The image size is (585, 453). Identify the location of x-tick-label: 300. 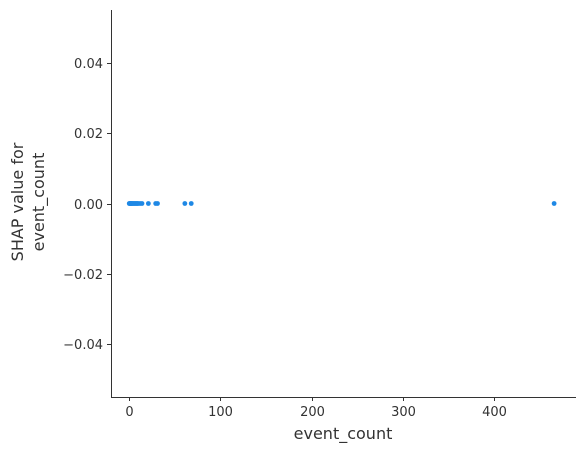
(403, 412).